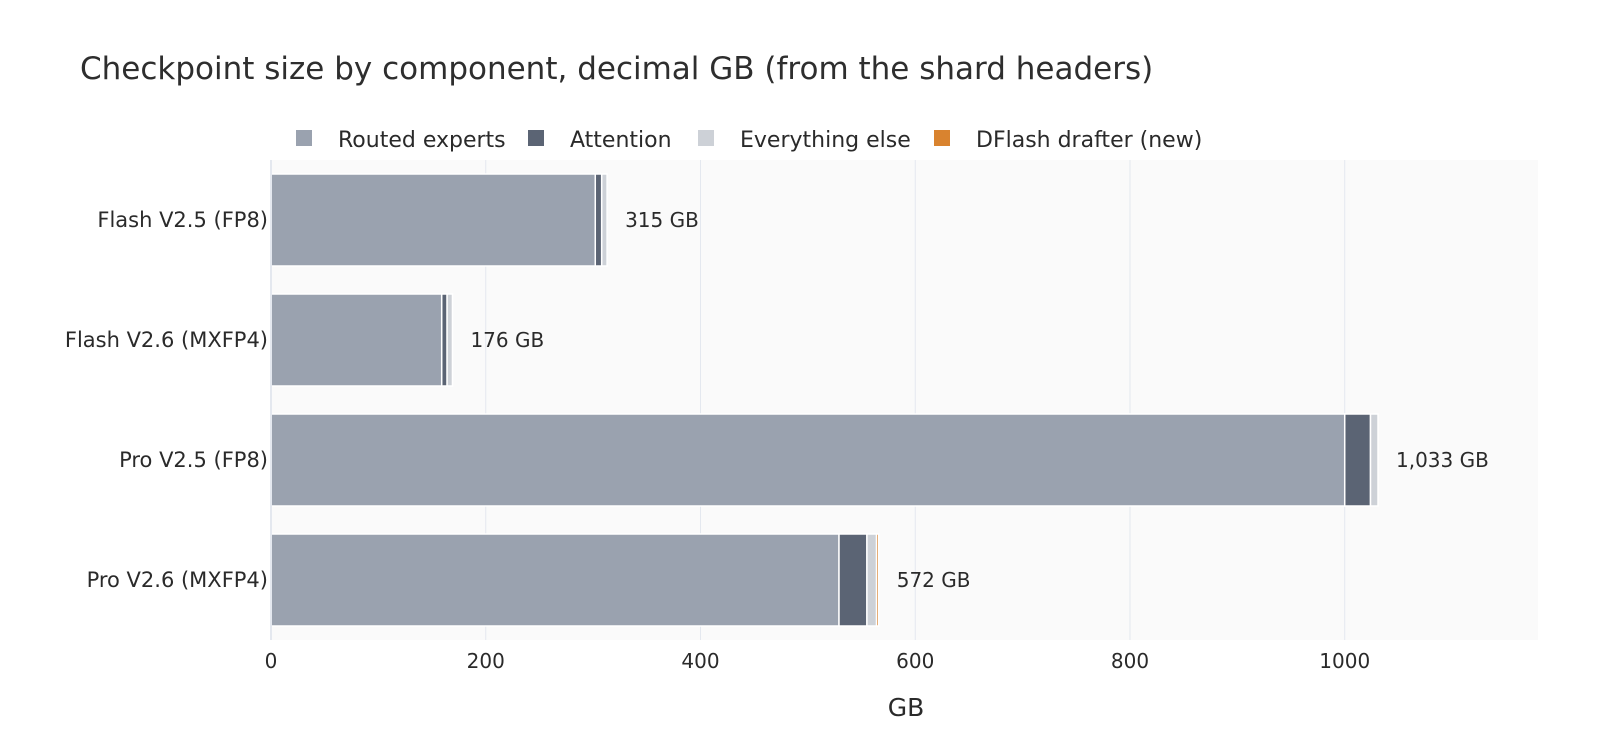  Describe the element at coordinates (486, 661) in the screenshot. I see `x-tick-label: 200` at that location.